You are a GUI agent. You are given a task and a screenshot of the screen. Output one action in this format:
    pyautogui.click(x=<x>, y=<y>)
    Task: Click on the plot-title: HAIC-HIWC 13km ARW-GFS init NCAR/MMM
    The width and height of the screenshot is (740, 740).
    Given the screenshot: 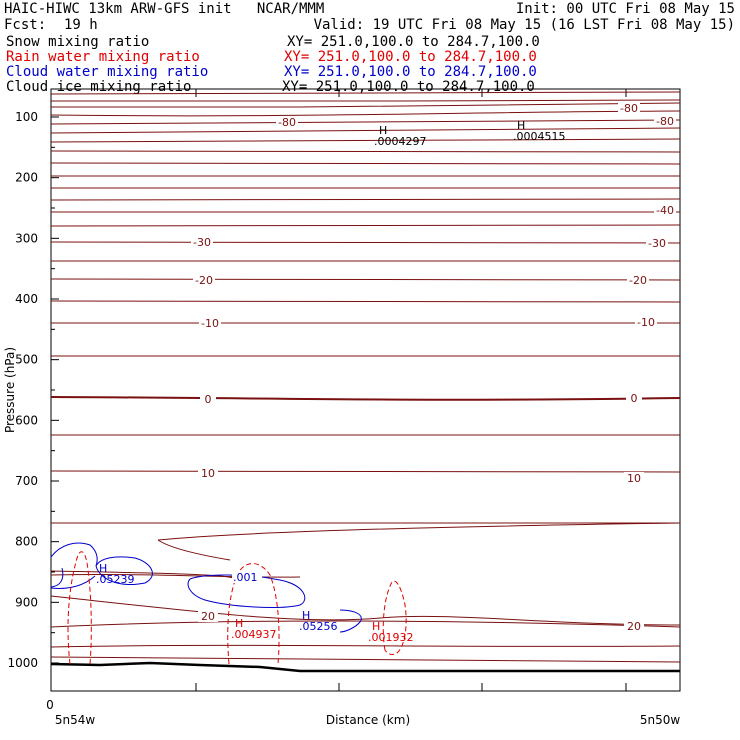 What is the action you would take?
    pyautogui.click(x=164, y=9)
    